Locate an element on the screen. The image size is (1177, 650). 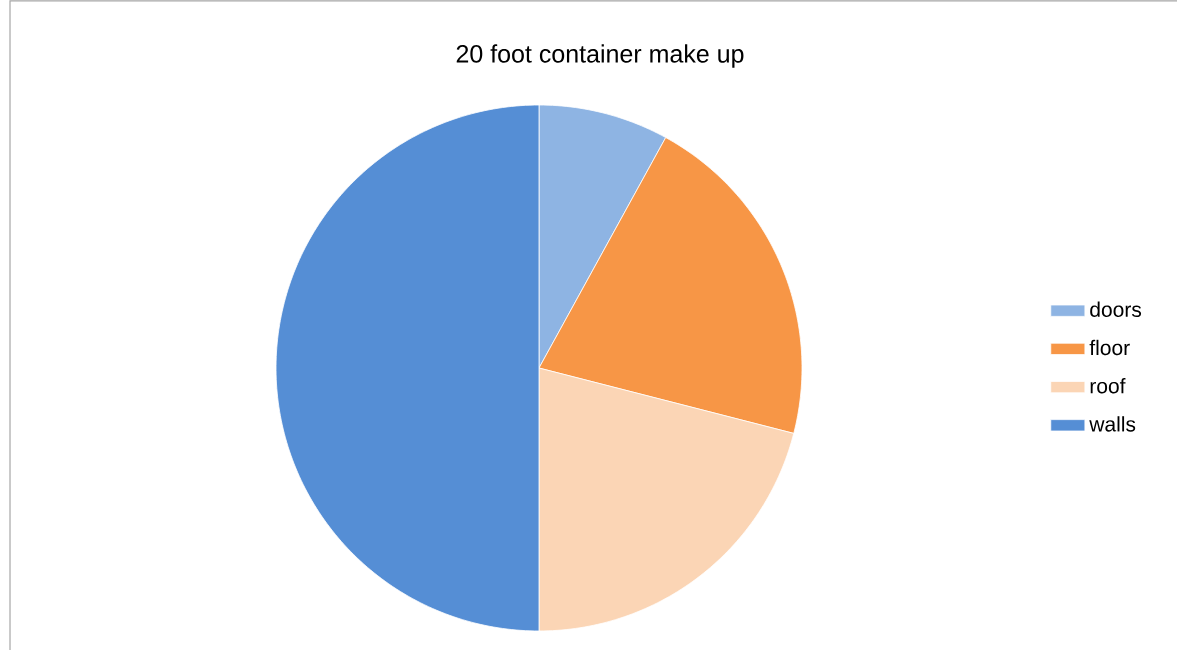
legend-label: walls is located at coordinates (1112, 424).